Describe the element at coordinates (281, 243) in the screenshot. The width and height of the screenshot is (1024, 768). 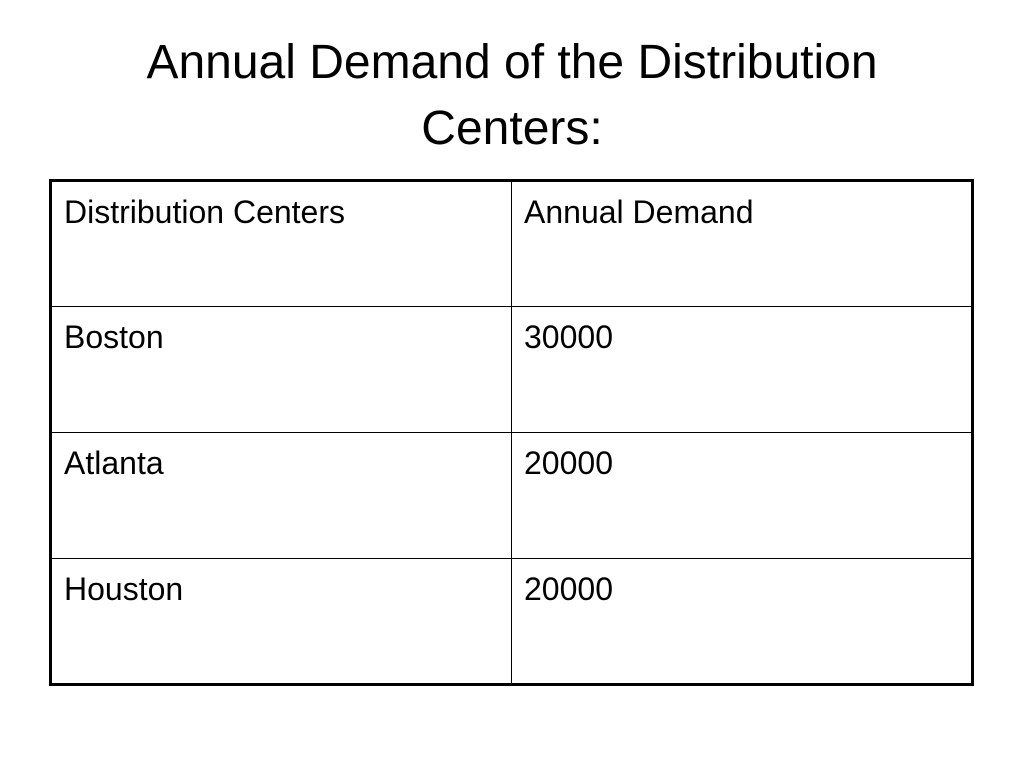
I see `header-cell: Distribution Centers` at that location.